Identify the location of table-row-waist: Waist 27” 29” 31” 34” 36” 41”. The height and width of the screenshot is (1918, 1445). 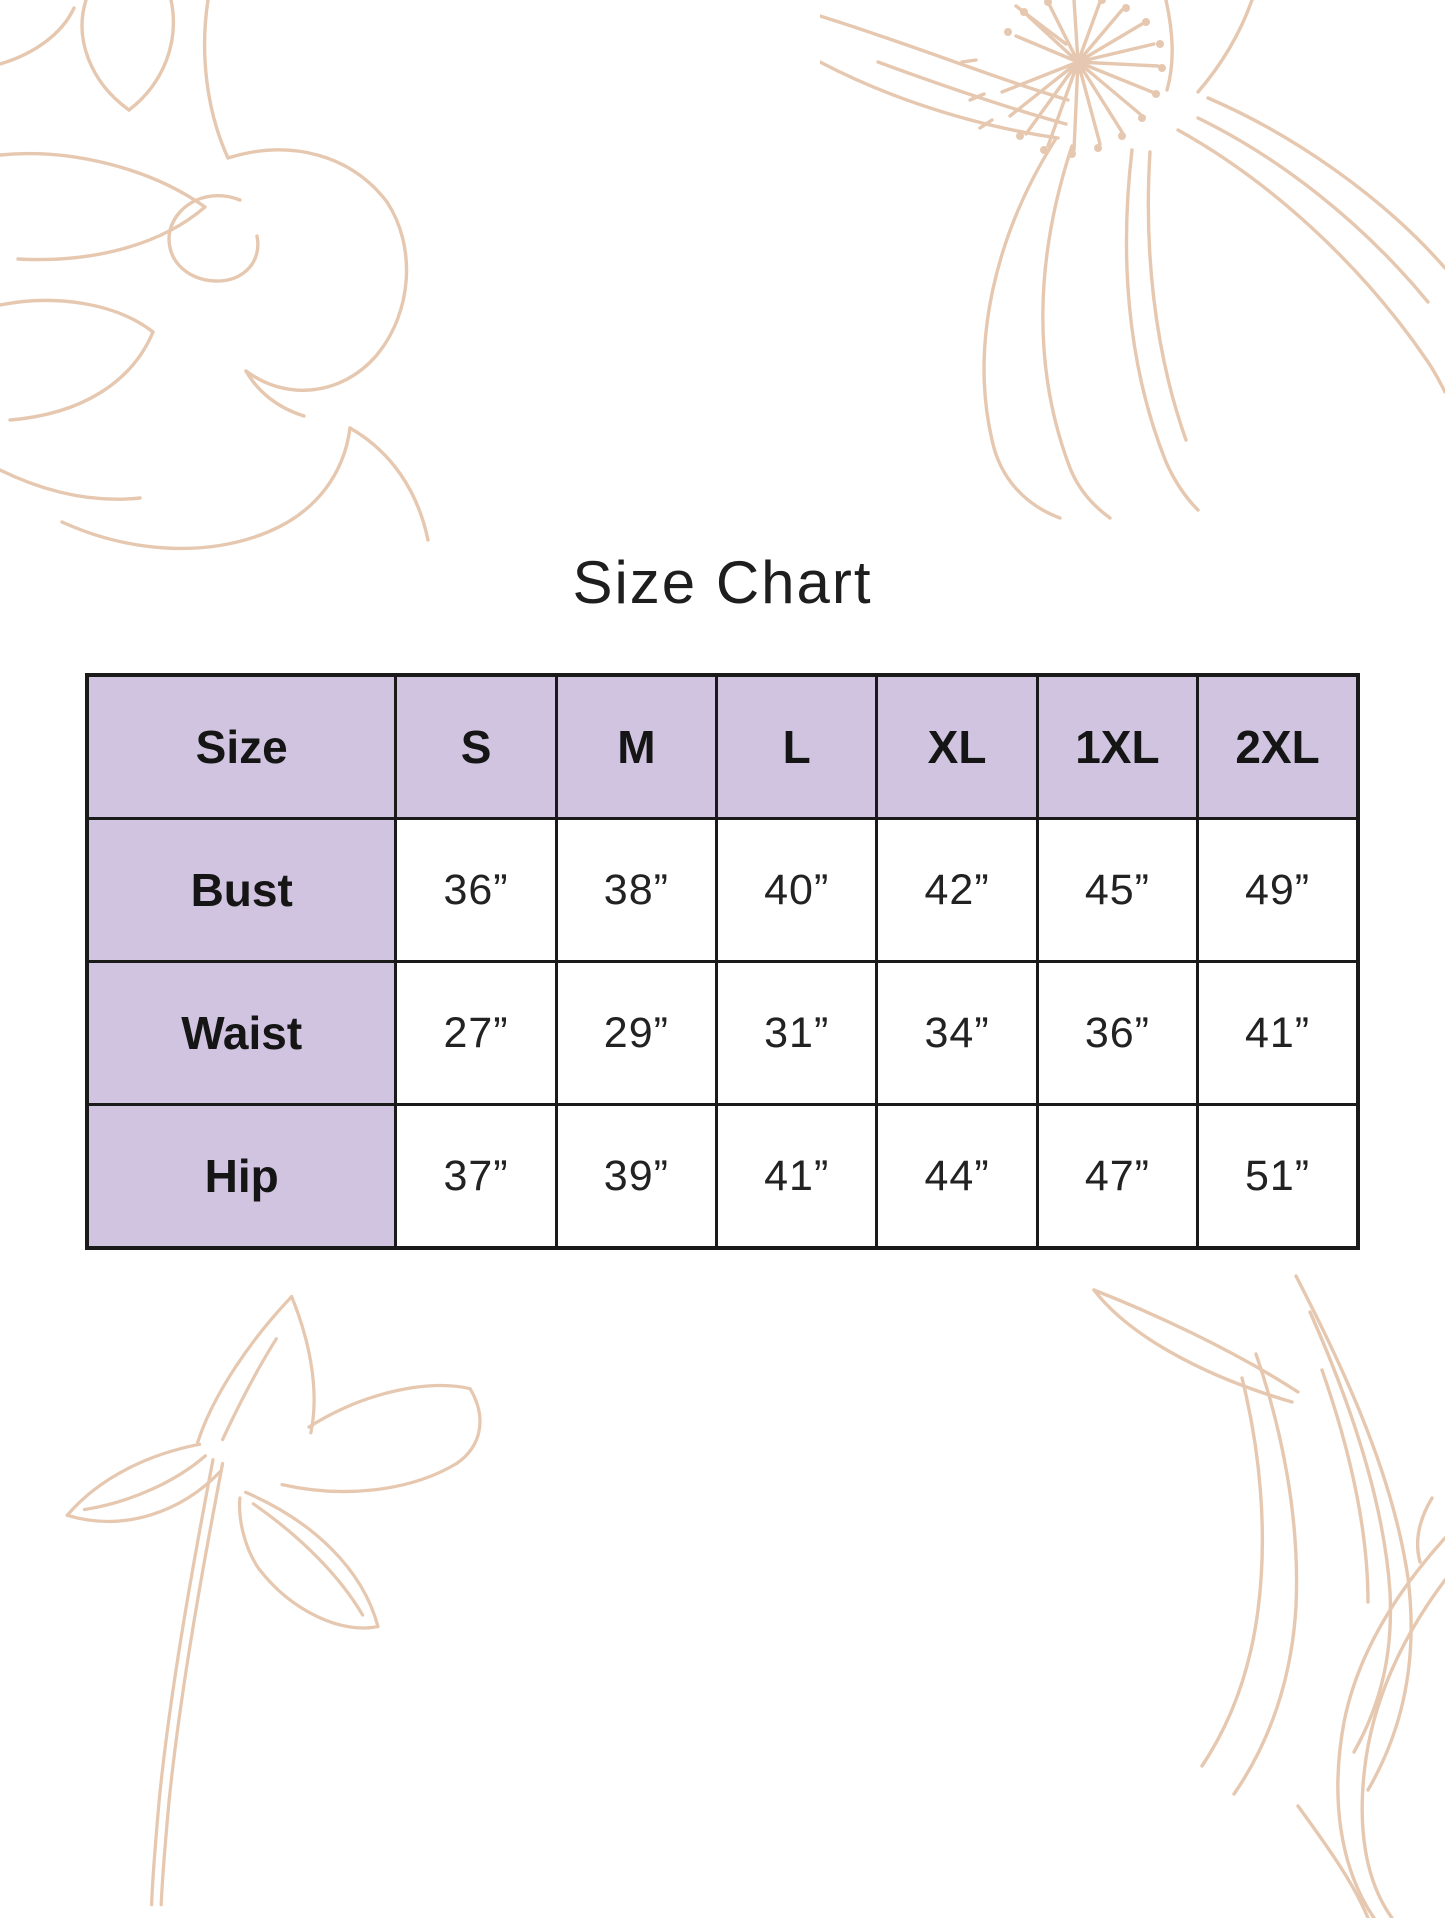
(722, 1033).